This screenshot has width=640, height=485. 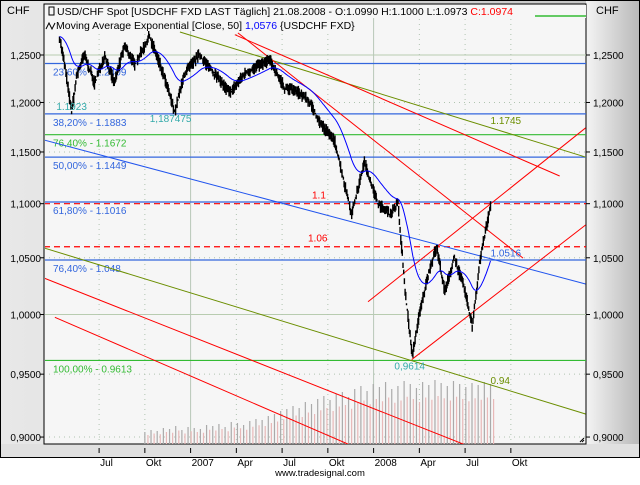 What do you see at coordinates (608, 316) in the screenshot?
I see `y-tick-label-right: 1,0000` at bounding box center [608, 316].